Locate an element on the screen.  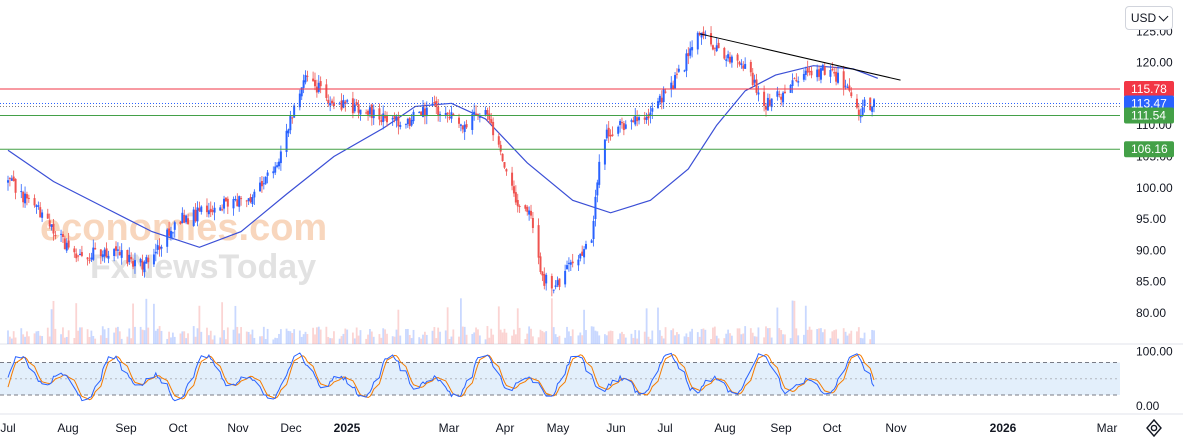
currency-selector: USD is located at coordinates (1149, 18).